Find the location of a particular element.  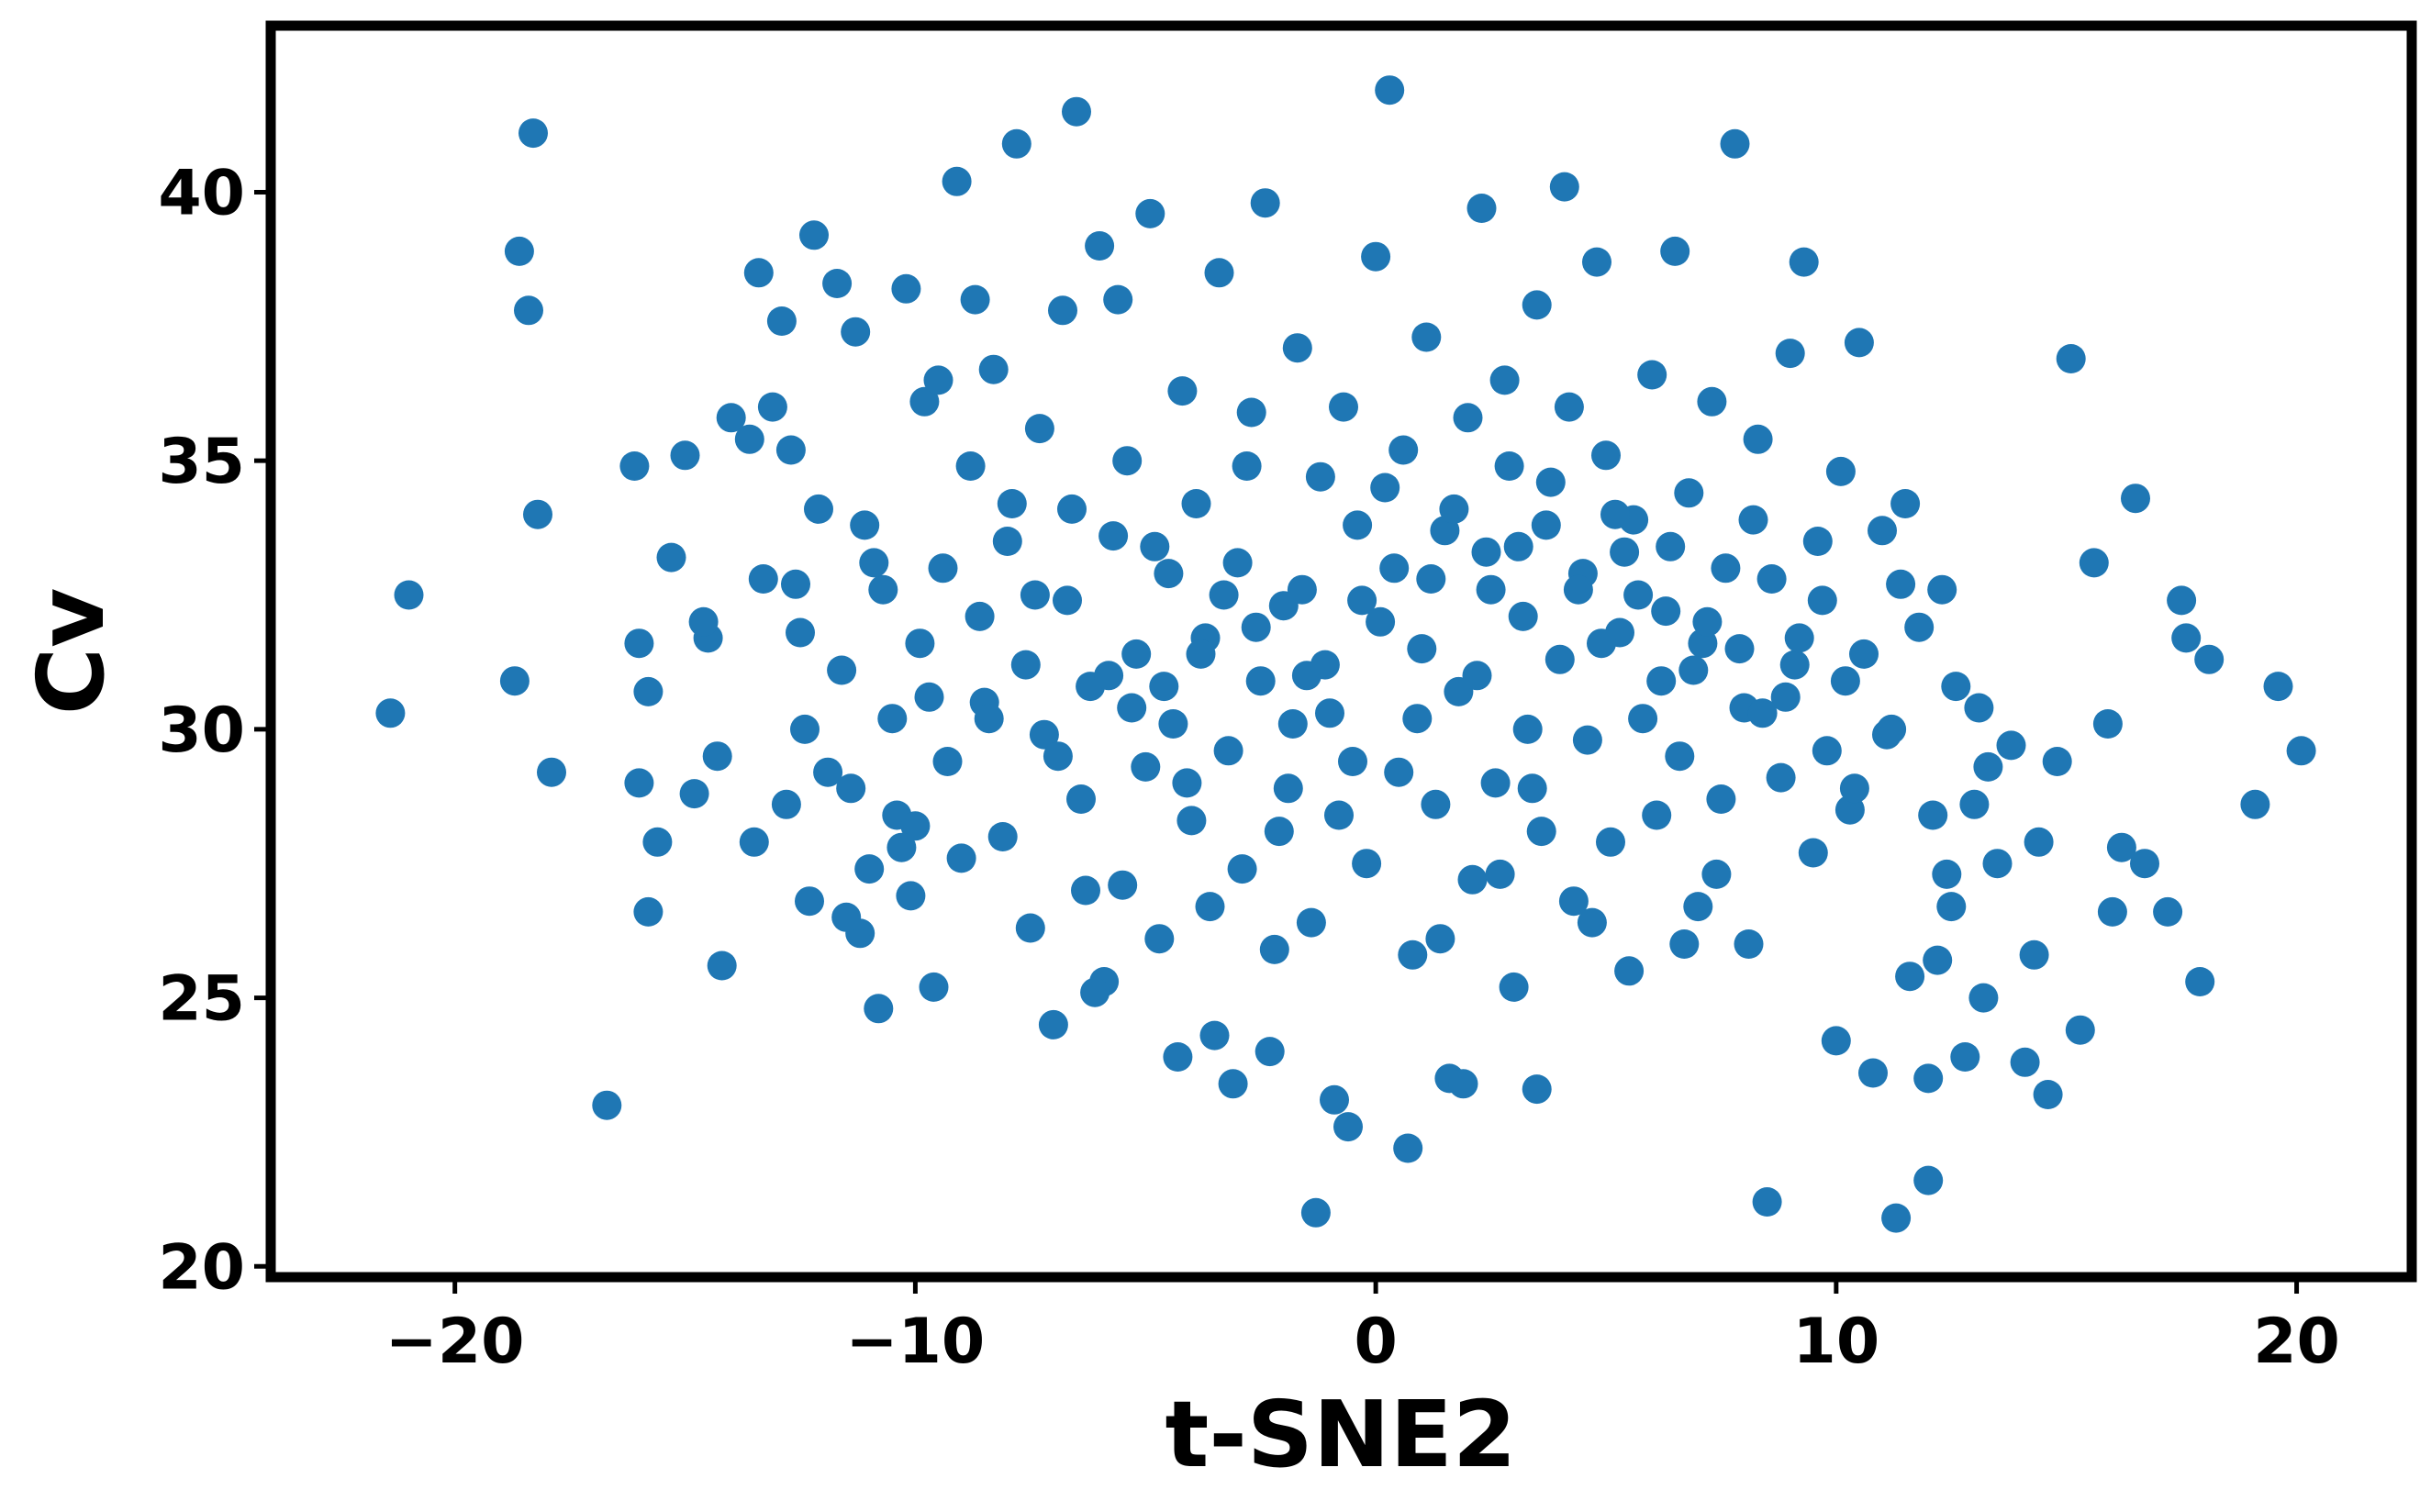

y-tick-label: 25 is located at coordinates (202, 1000).